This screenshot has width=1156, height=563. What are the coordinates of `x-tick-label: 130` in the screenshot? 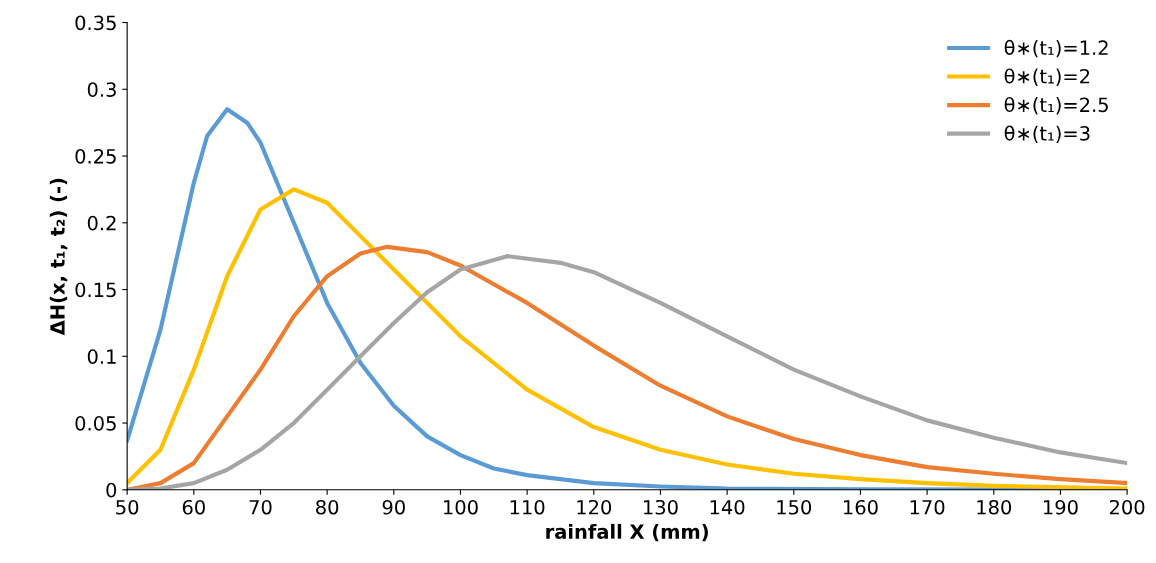 It's located at (661, 507).